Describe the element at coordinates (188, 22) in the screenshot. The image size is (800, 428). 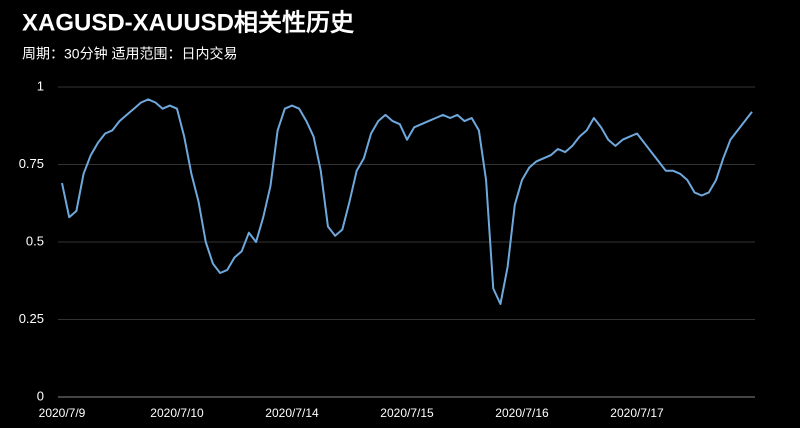
I see `chart-title: XAGUSD-XAUUSD相关性历史` at that location.